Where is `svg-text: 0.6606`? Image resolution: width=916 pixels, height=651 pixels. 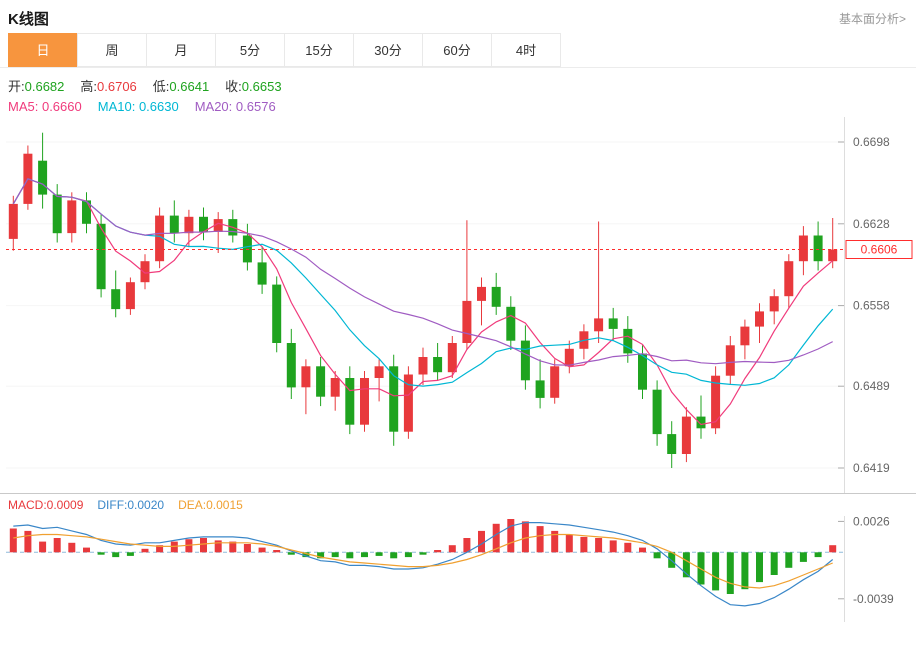
svg-text: 0.6606 is located at coordinates (879, 250).